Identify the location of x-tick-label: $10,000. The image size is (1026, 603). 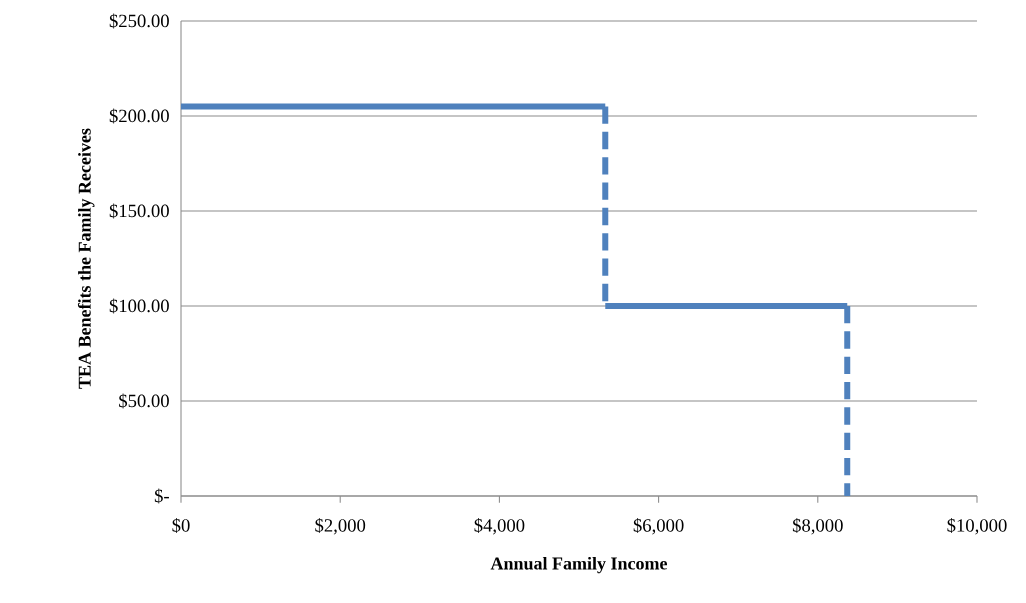
(977, 526).